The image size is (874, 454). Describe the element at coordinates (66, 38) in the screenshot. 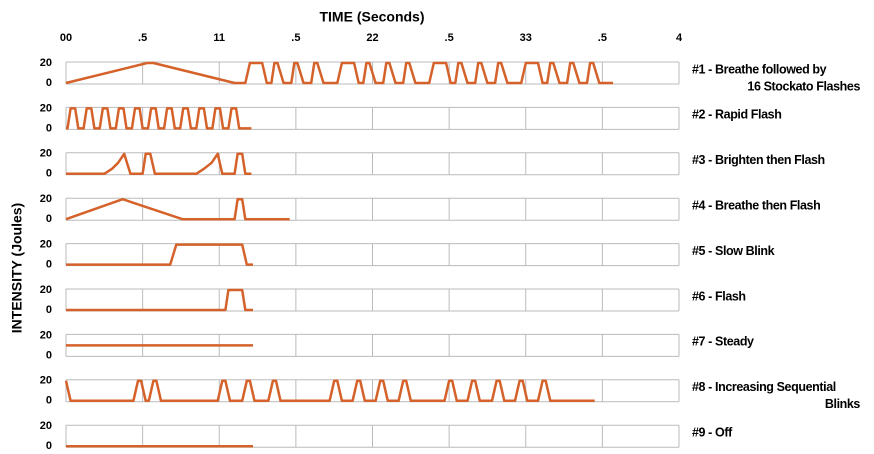

I see `x-tick-label: 00` at that location.